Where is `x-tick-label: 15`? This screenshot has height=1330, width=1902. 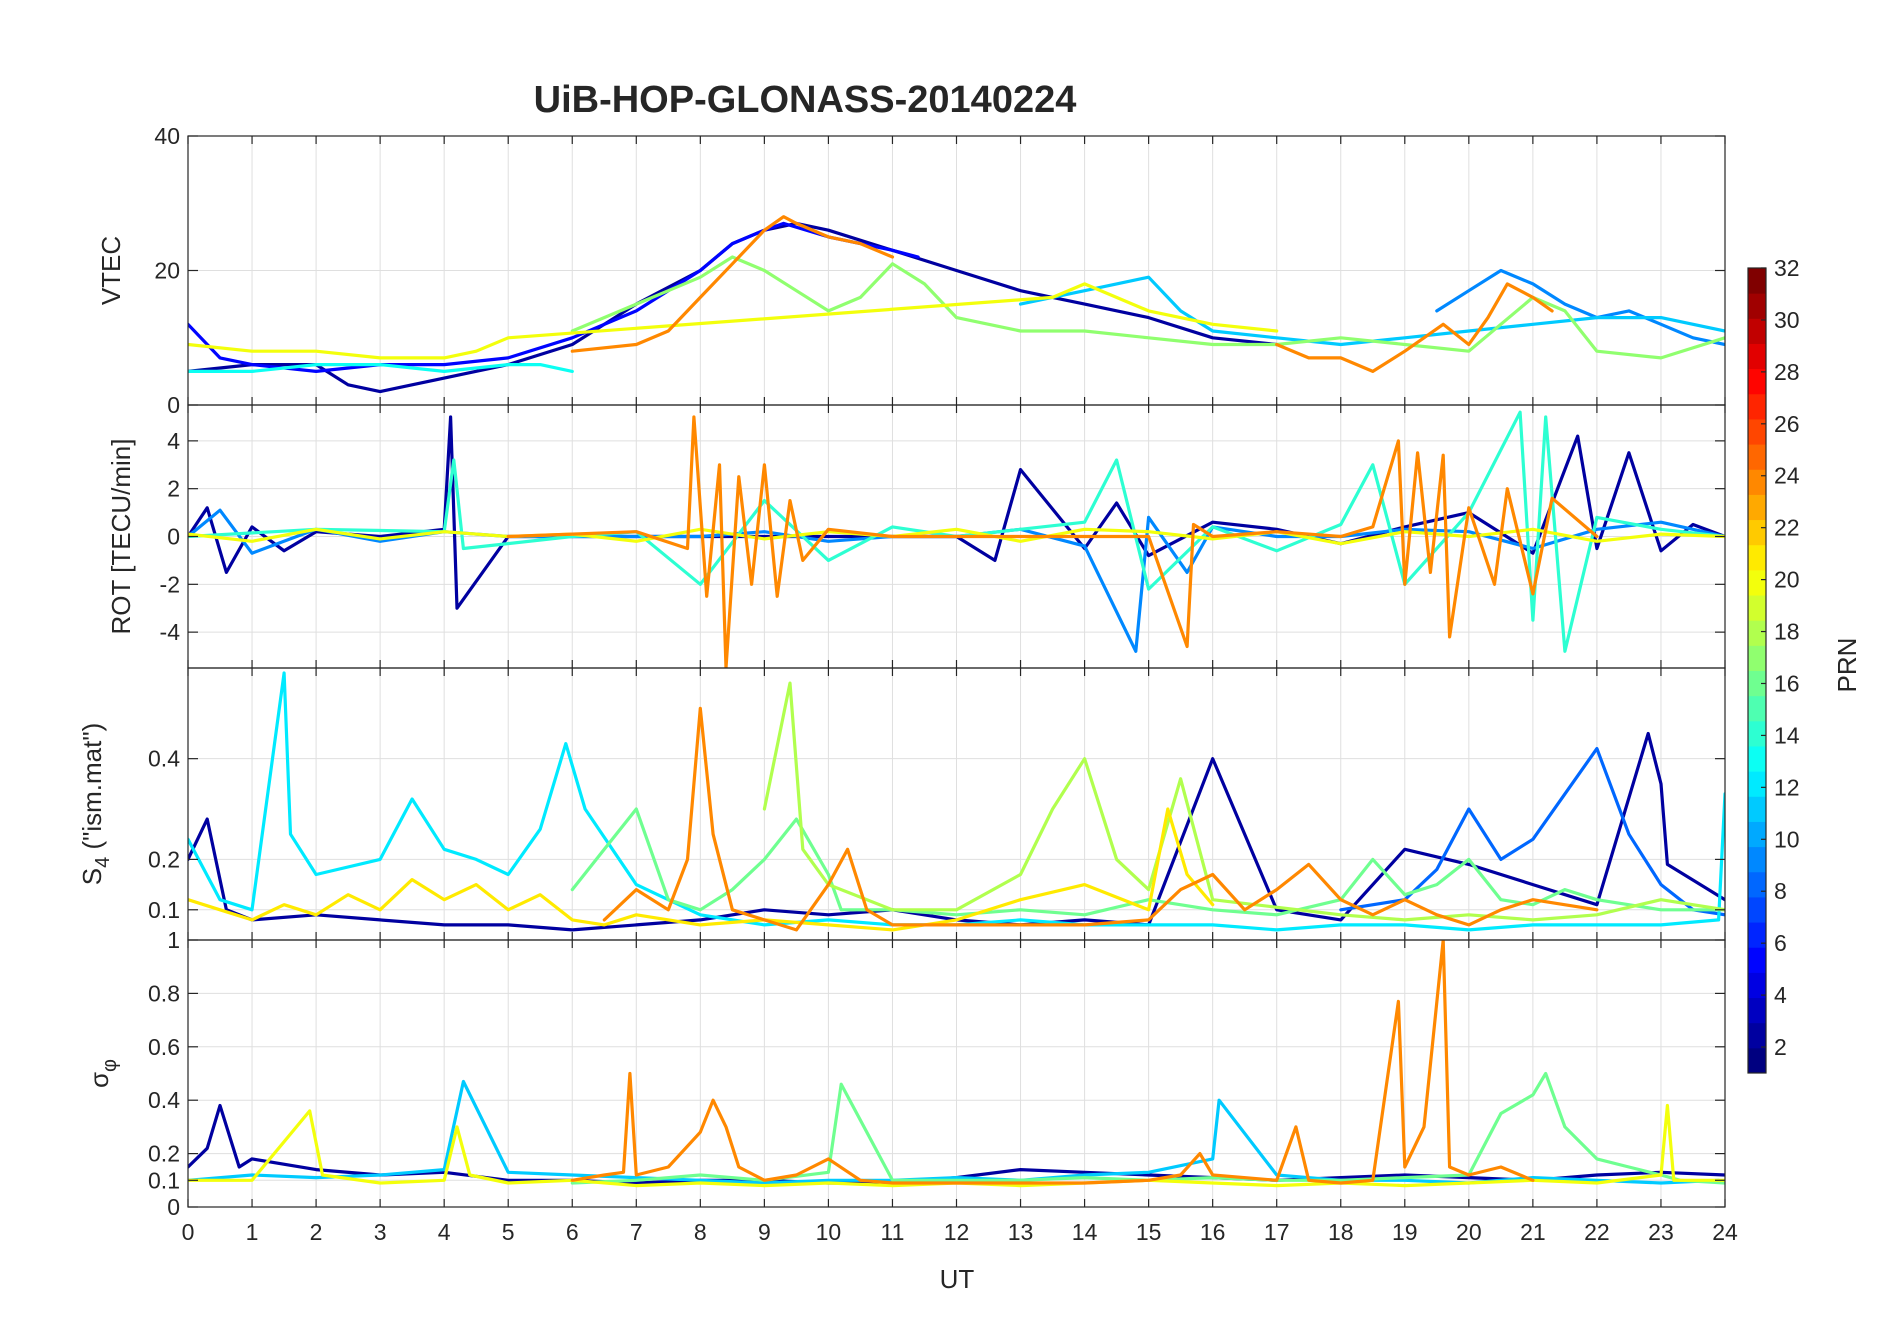
x-tick-label: 15 is located at coordinates (1149, 1232).